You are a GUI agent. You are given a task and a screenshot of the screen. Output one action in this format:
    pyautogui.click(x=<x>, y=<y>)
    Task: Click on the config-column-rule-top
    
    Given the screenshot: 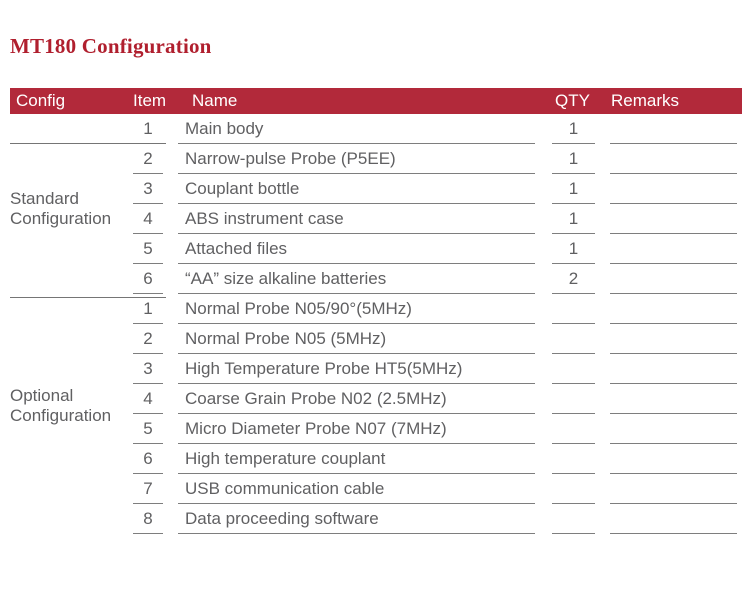 What is the action you would take?
    pyautogui.click(x=88, y=143)
    